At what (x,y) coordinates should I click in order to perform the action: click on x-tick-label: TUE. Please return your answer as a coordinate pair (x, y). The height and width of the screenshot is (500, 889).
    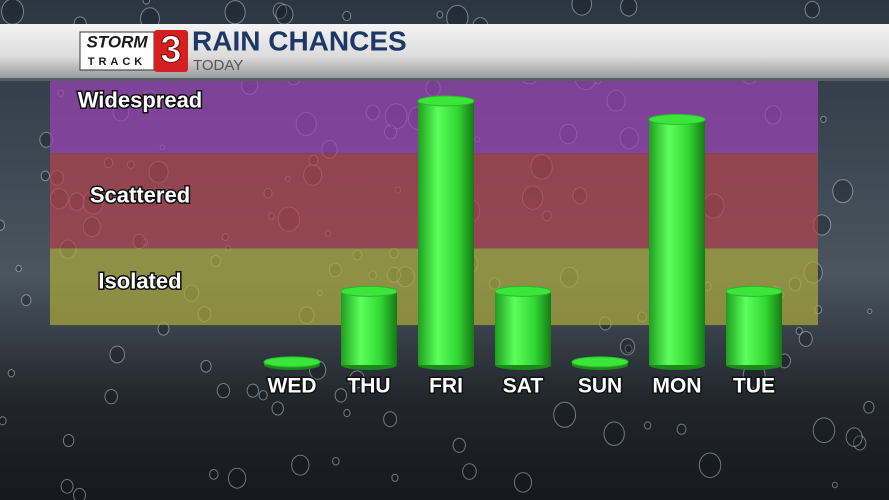
    Looking at the image, I should click on (754, 386).